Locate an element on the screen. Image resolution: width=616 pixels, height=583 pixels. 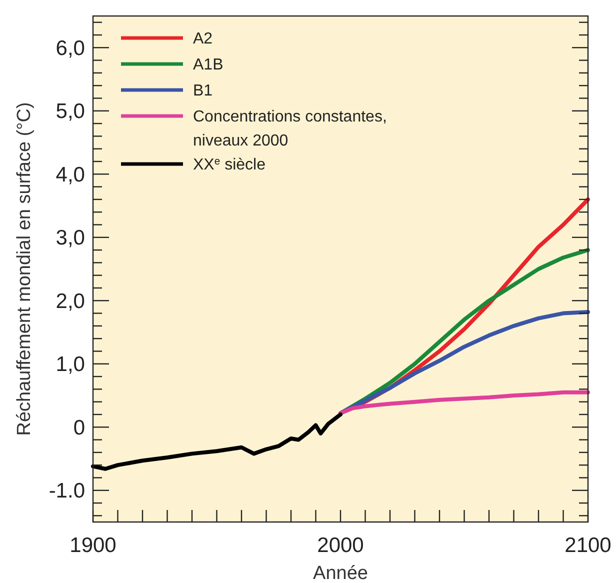
legend-label: B1 is located at coordinates (203, 91).